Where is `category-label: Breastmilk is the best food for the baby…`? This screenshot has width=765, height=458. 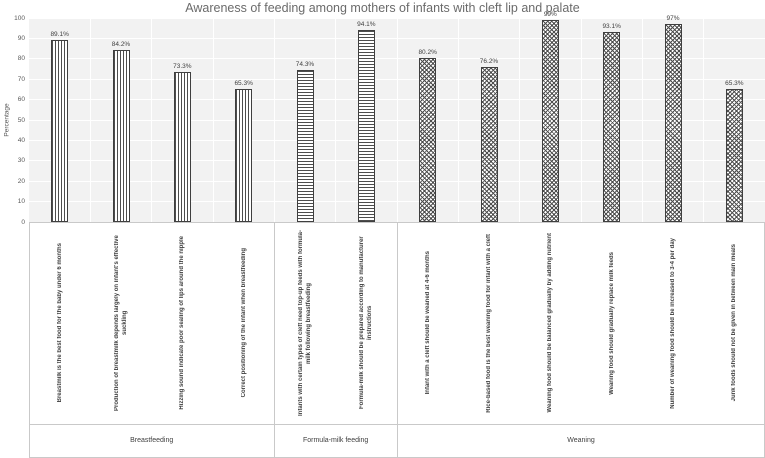 category-label: Breastmilk is the best food for the baby… is located at coordinates (59, 323).